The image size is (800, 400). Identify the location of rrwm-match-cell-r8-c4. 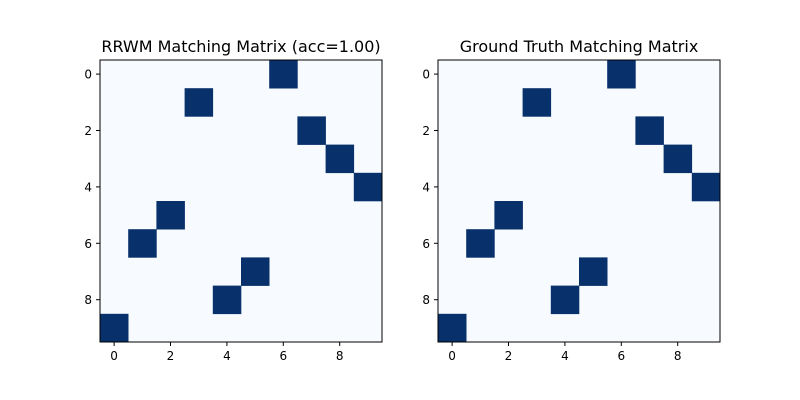
(227, 300).